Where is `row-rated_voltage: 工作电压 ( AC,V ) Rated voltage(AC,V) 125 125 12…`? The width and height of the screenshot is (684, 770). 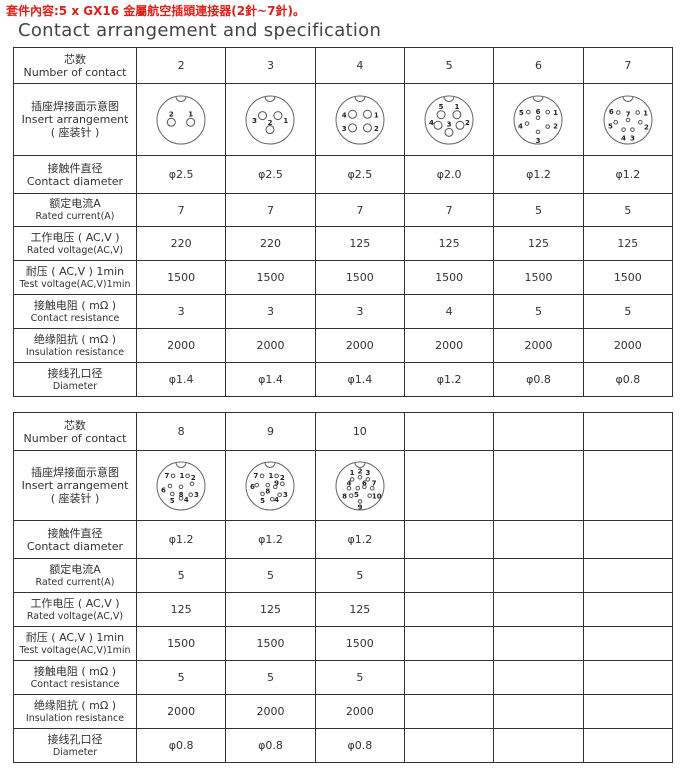 row-rated_voltage: 工作电压 ( AC,V ) Rated voltage(AC,V) 125 125 12… is located at coordinates (343, 609).